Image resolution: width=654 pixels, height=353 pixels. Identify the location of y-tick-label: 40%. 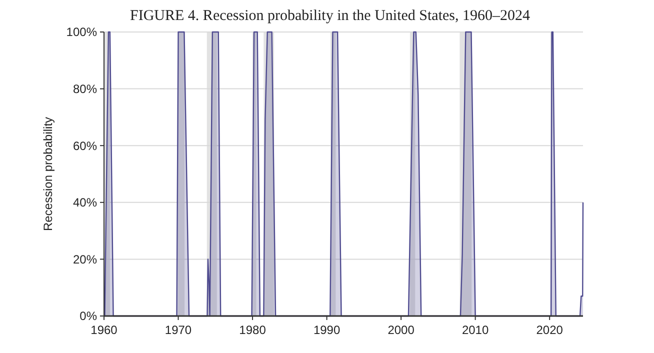
(85, 203).